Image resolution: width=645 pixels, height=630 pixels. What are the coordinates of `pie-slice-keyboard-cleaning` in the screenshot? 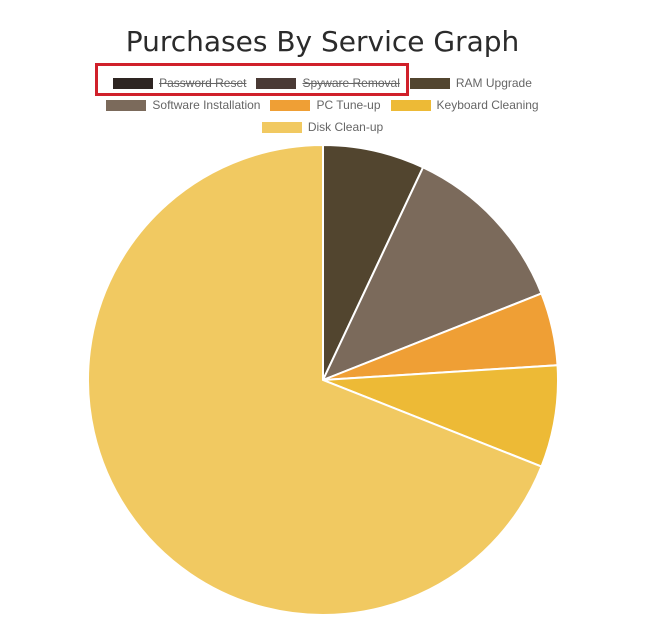 It's located at (440, 416).